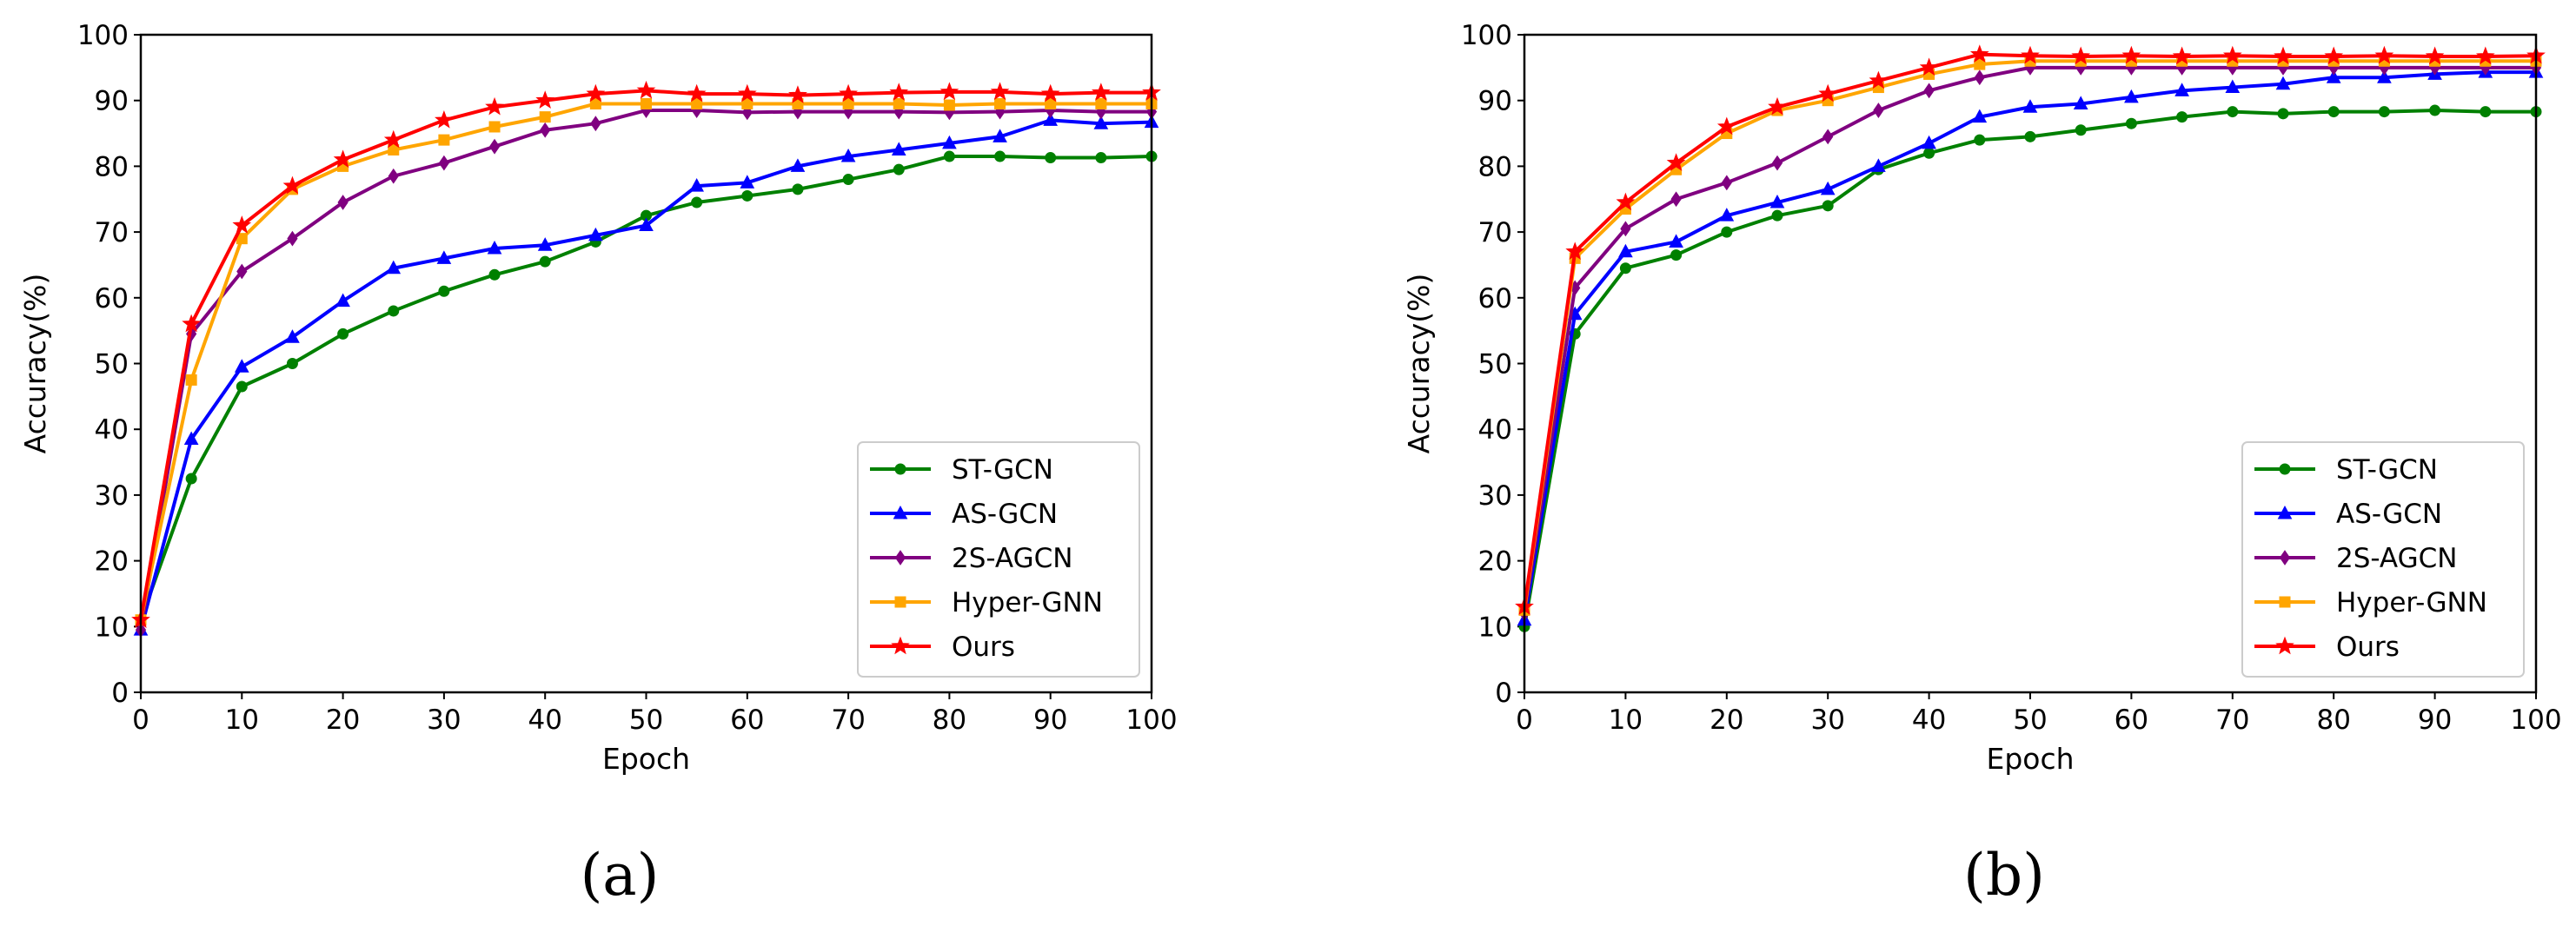 This screenshot has height=926, width=2576. Describe the element at coordinates (1626, 720) in the screenshot. I see `x-tick-label: 10` at that location.